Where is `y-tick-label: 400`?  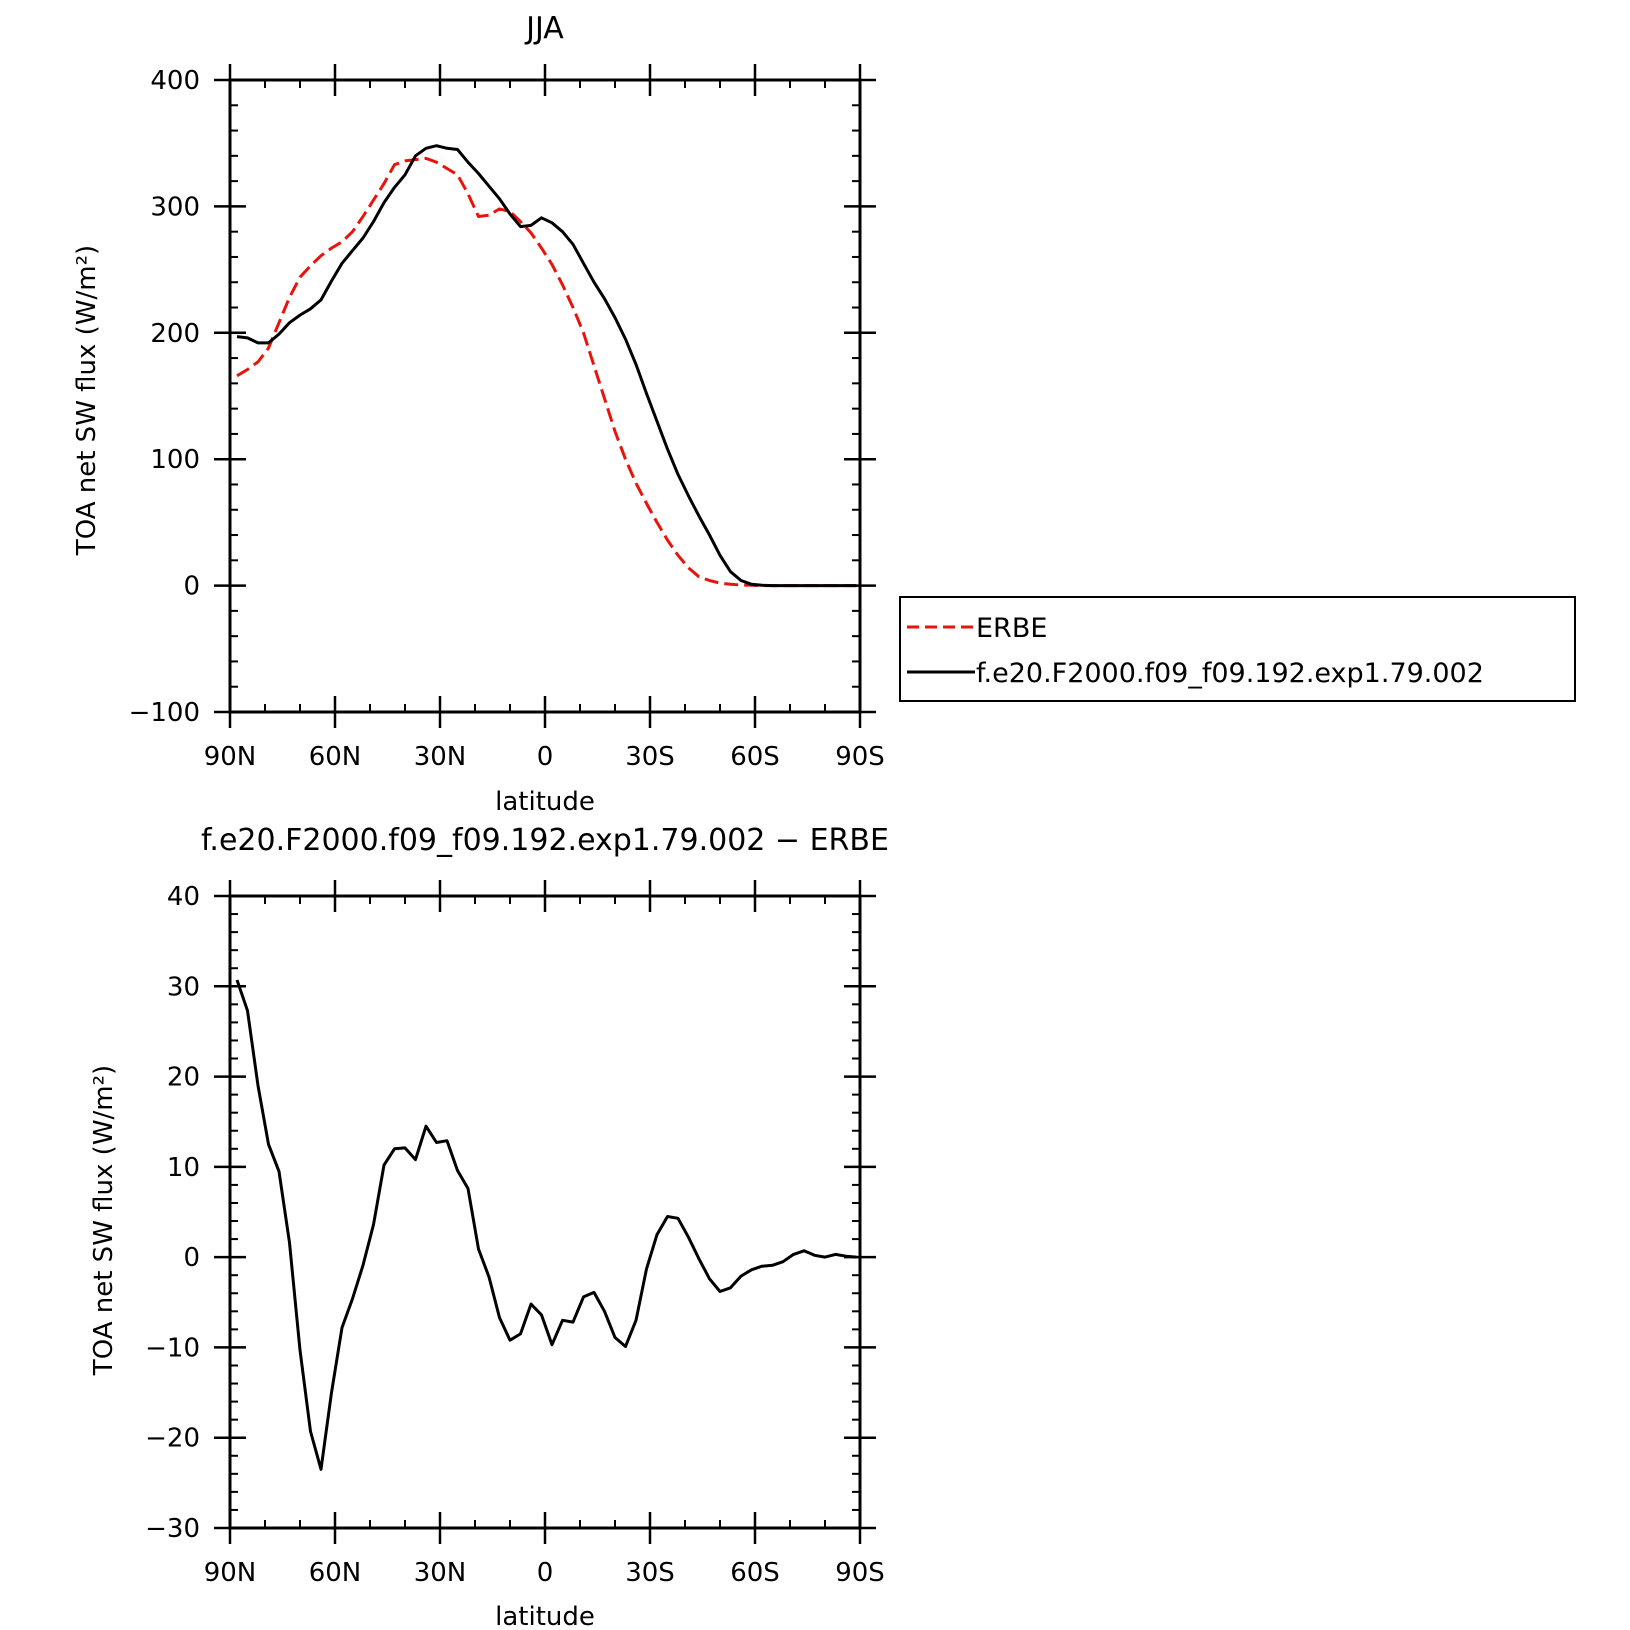
y-tick-label: 400 is located at coordinates (175, 81).